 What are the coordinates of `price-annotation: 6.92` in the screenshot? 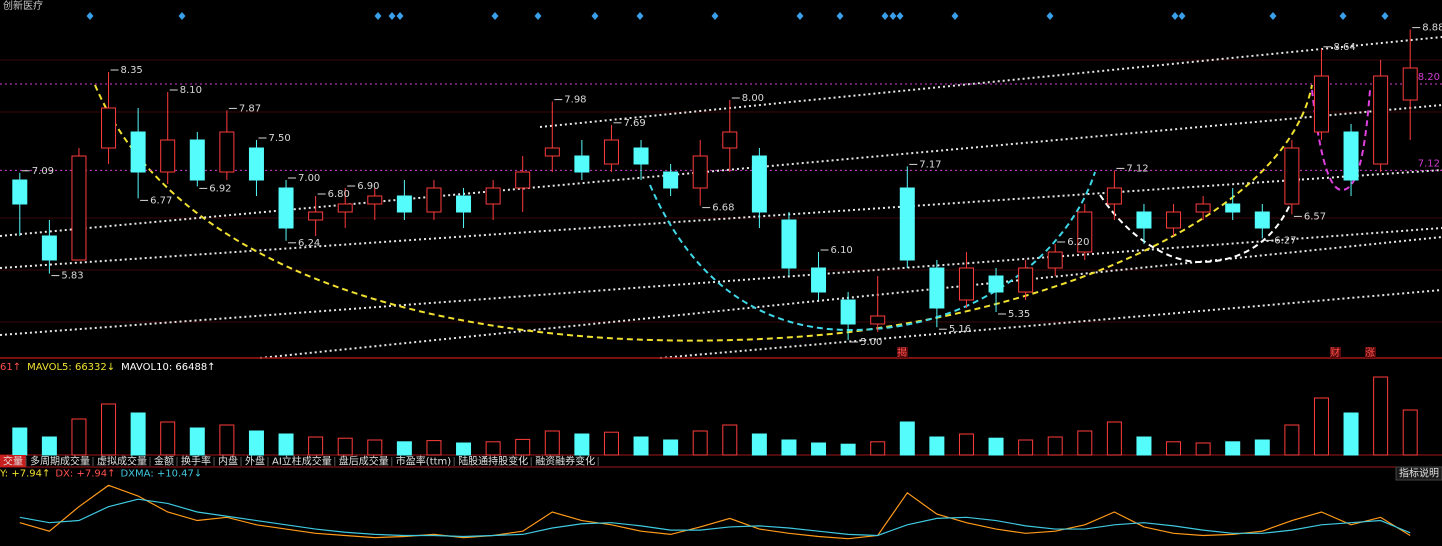 It's located at (220, 188).